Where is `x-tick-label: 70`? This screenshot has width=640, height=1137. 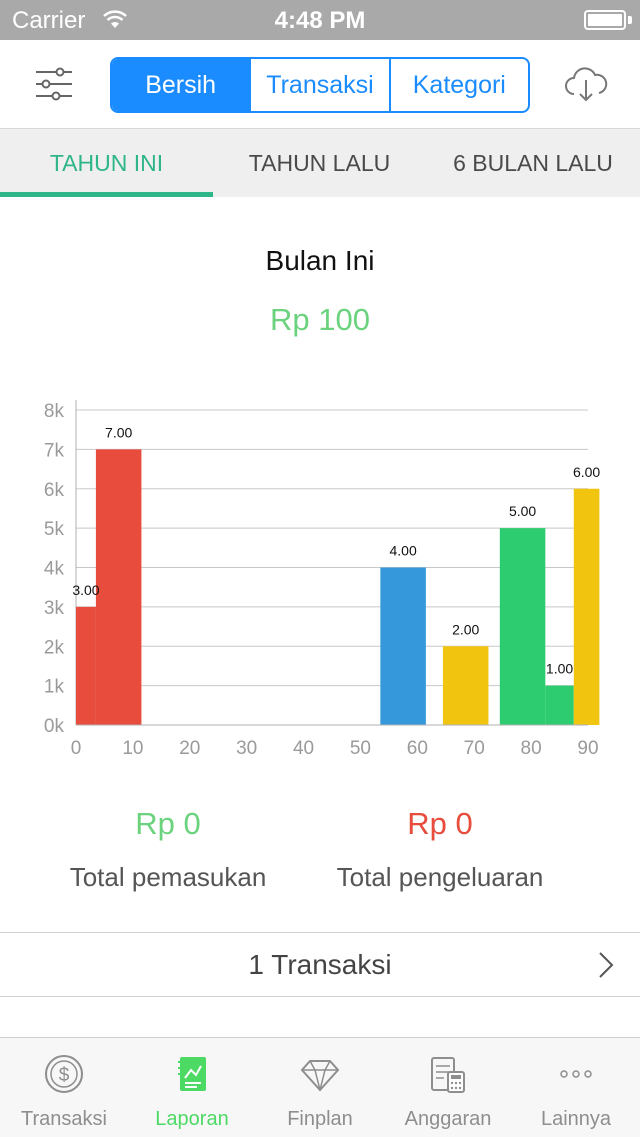 x-tick-label: 70 is located at coordinates (474, 748).